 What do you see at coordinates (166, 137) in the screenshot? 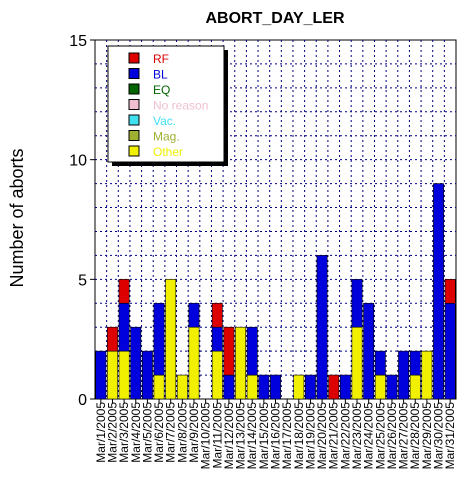
I see `legend-label: Mag.` at bounding box center [166, 137].